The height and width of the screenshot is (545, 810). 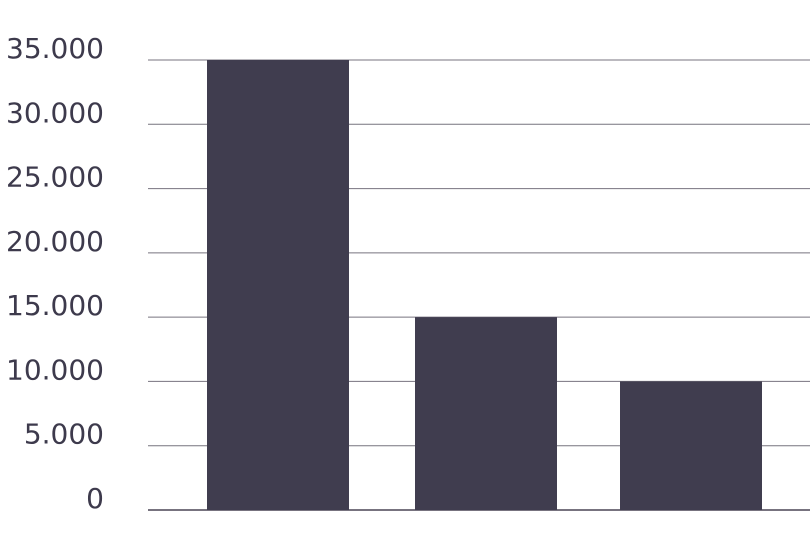 What do you see at coordinates (55, 177) in the screenshot?
I see `y-tick-label: 25.000` at bounding box center [55, 177].